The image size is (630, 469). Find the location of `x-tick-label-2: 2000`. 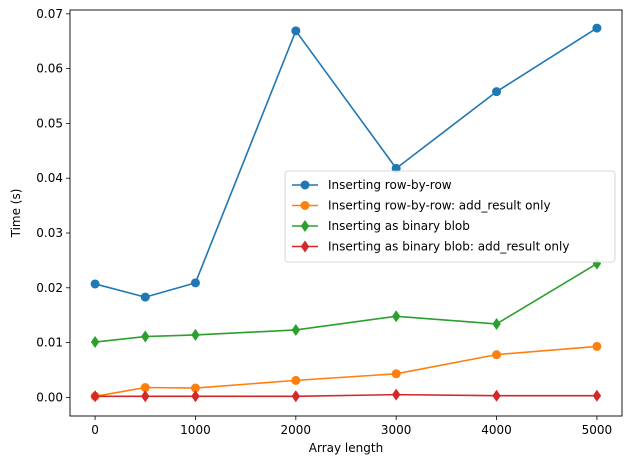

x-tick-label-2: 2000 is located at coordinates (296, 430).